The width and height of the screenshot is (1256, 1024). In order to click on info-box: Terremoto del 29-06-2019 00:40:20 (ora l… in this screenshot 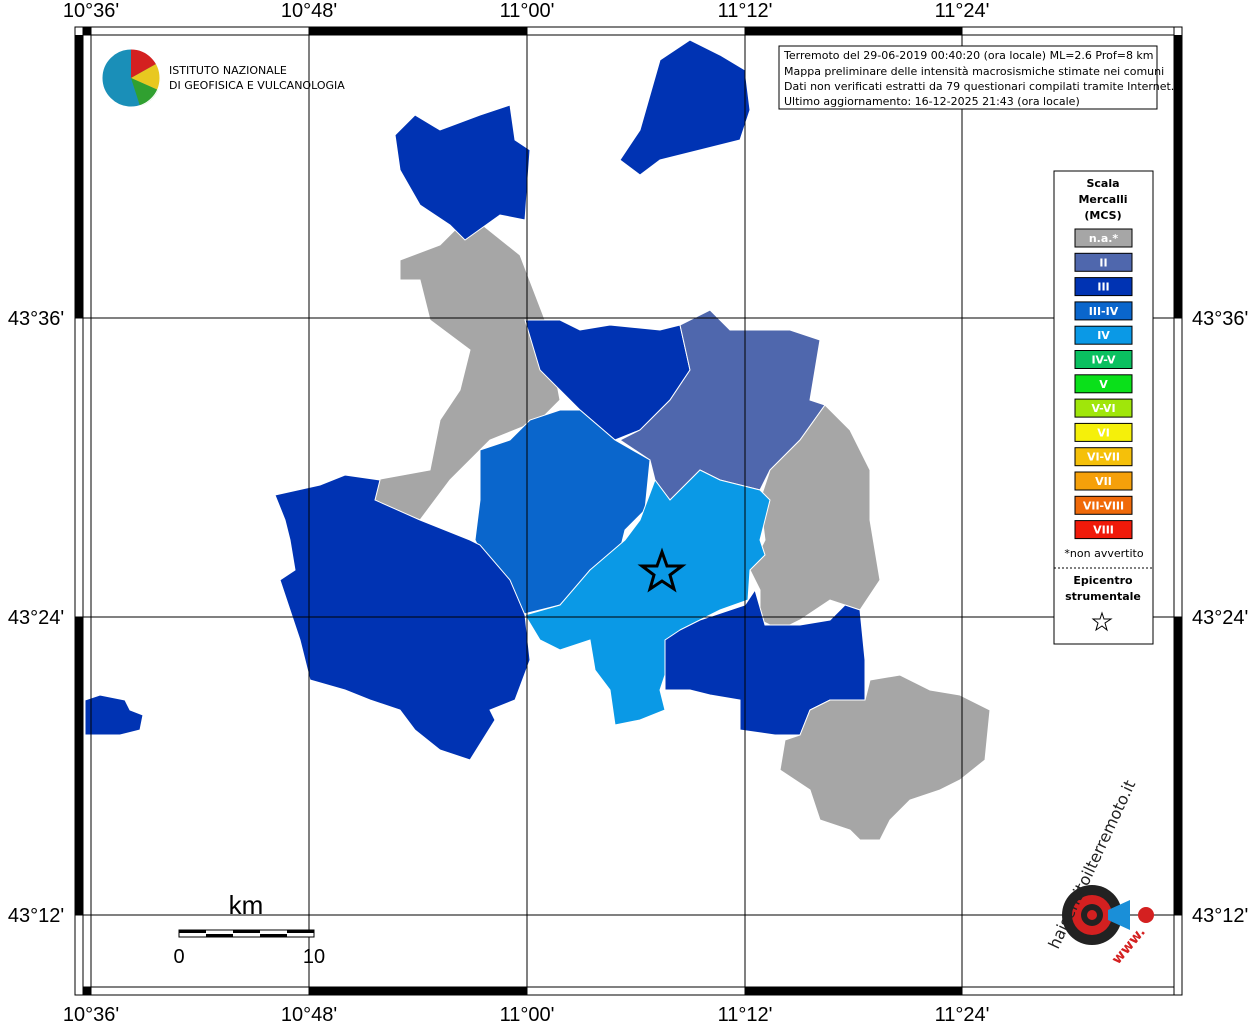, I will do `click(976, 77)`.